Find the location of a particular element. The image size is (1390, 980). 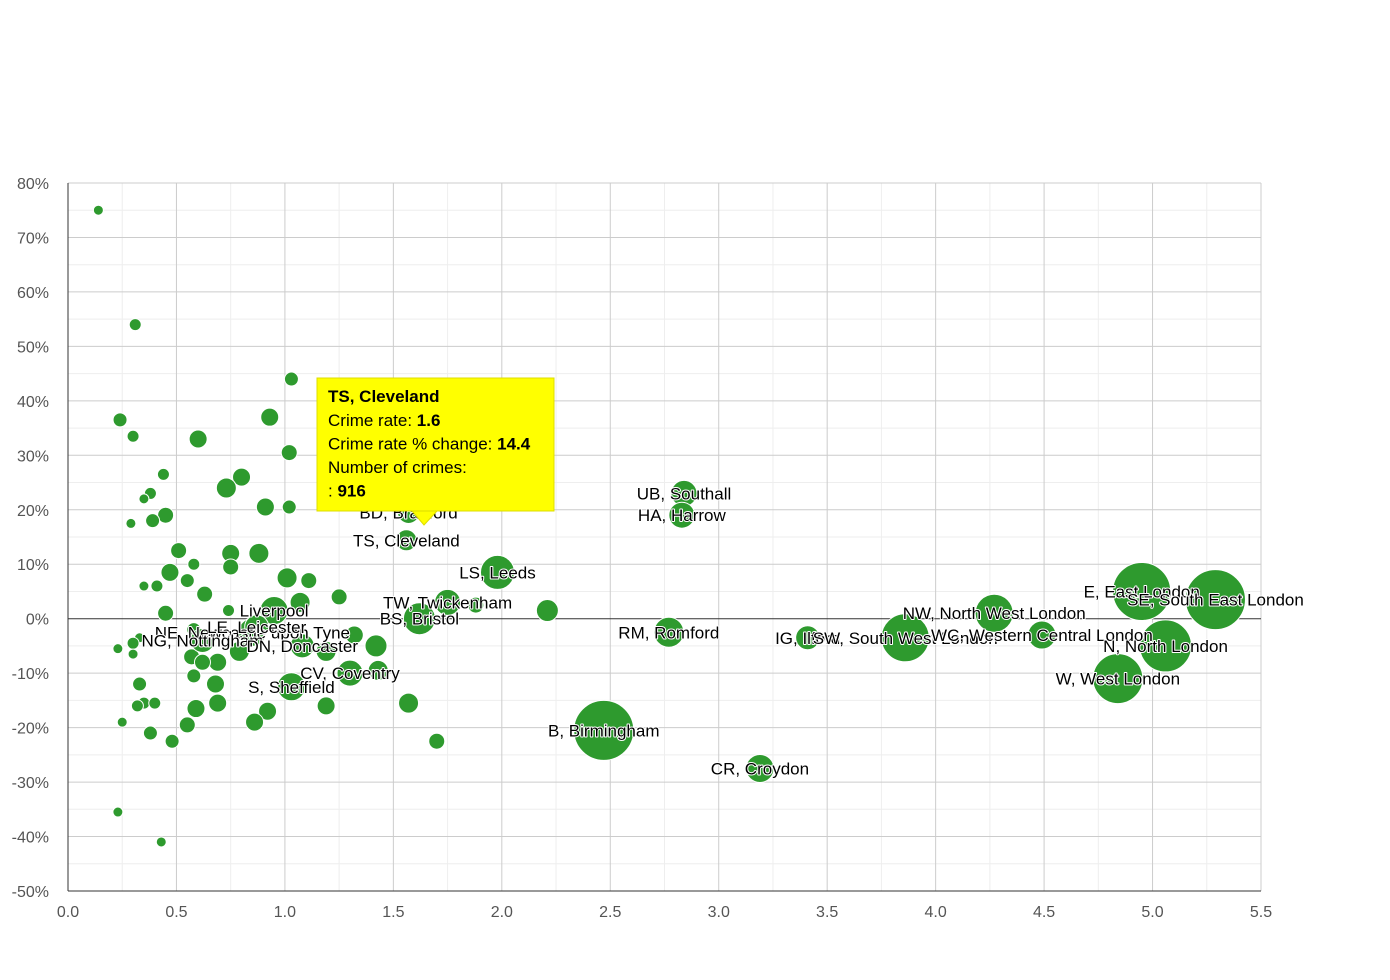

point-label: Liverpool is located at coordinates (274, 611).